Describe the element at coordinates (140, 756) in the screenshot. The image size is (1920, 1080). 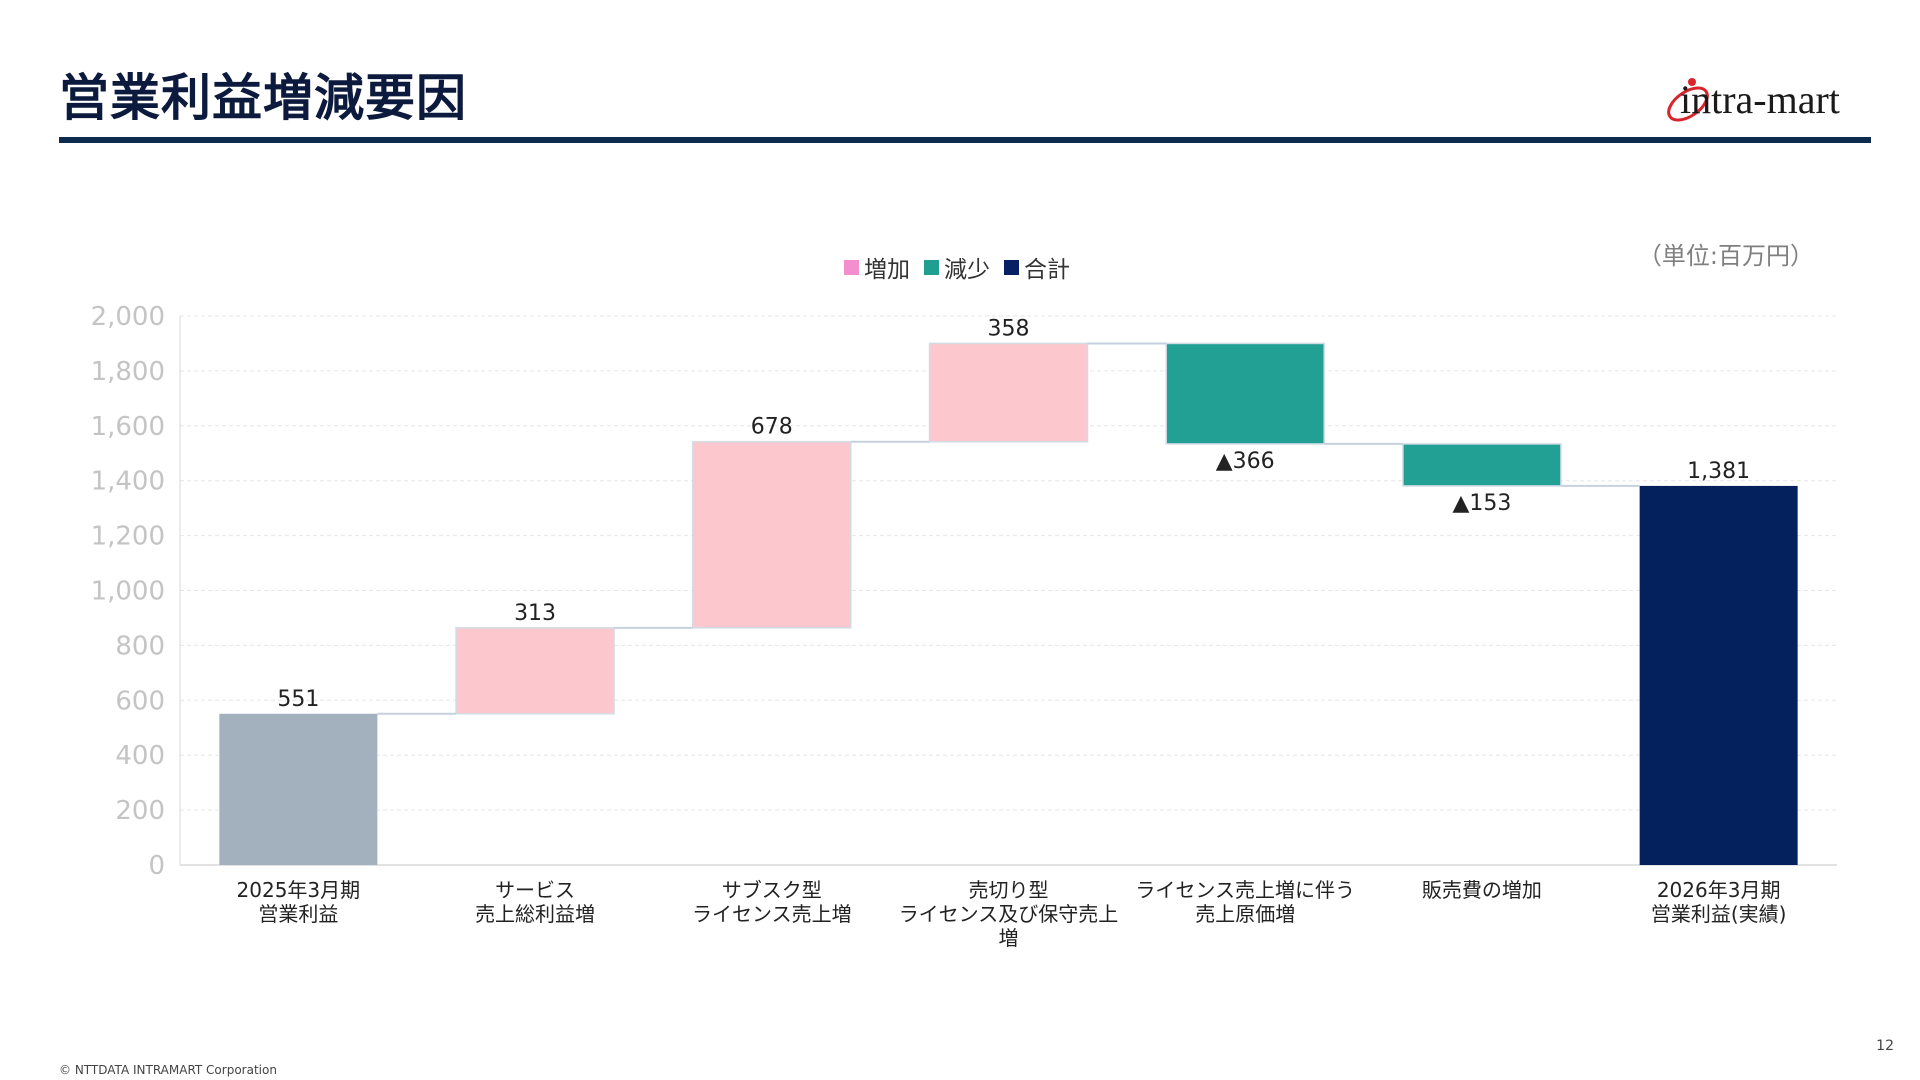
I see `y-tick-label: 400` at that location.